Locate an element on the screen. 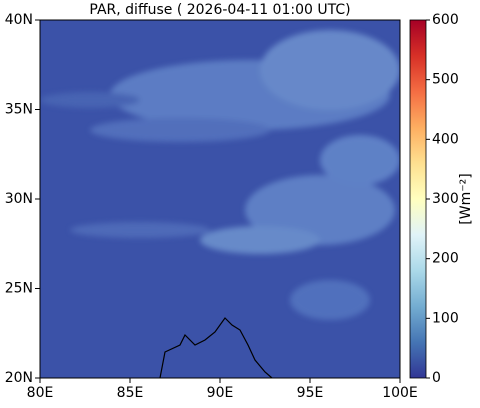 The width and height of the screenshot is (480, 408). x-tick-label: 100E is located at coordinates (400, 393).